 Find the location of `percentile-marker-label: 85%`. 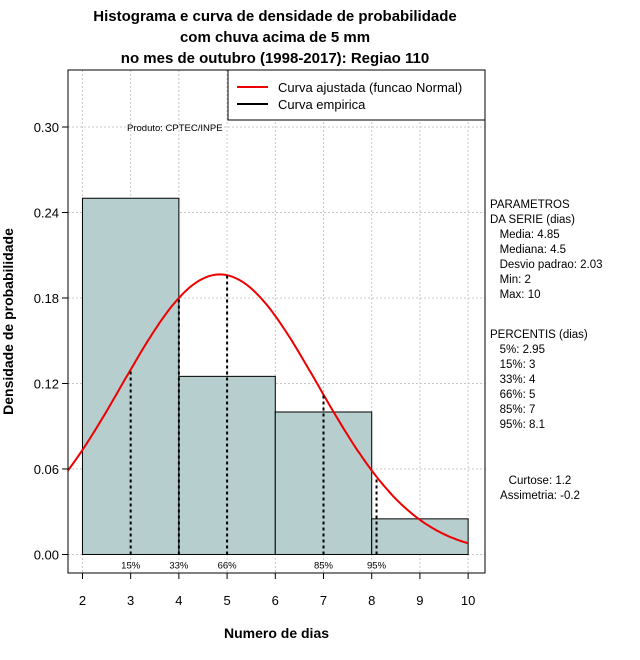

percentile-marker-label: 85% is located at coordinates (324, 565).